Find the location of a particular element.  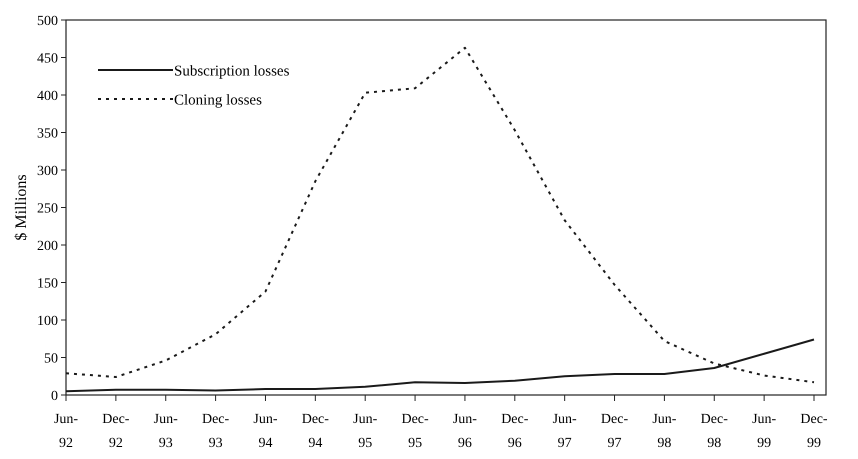

x-tick-label: Dec-95 is located at coordinates (415, 431).